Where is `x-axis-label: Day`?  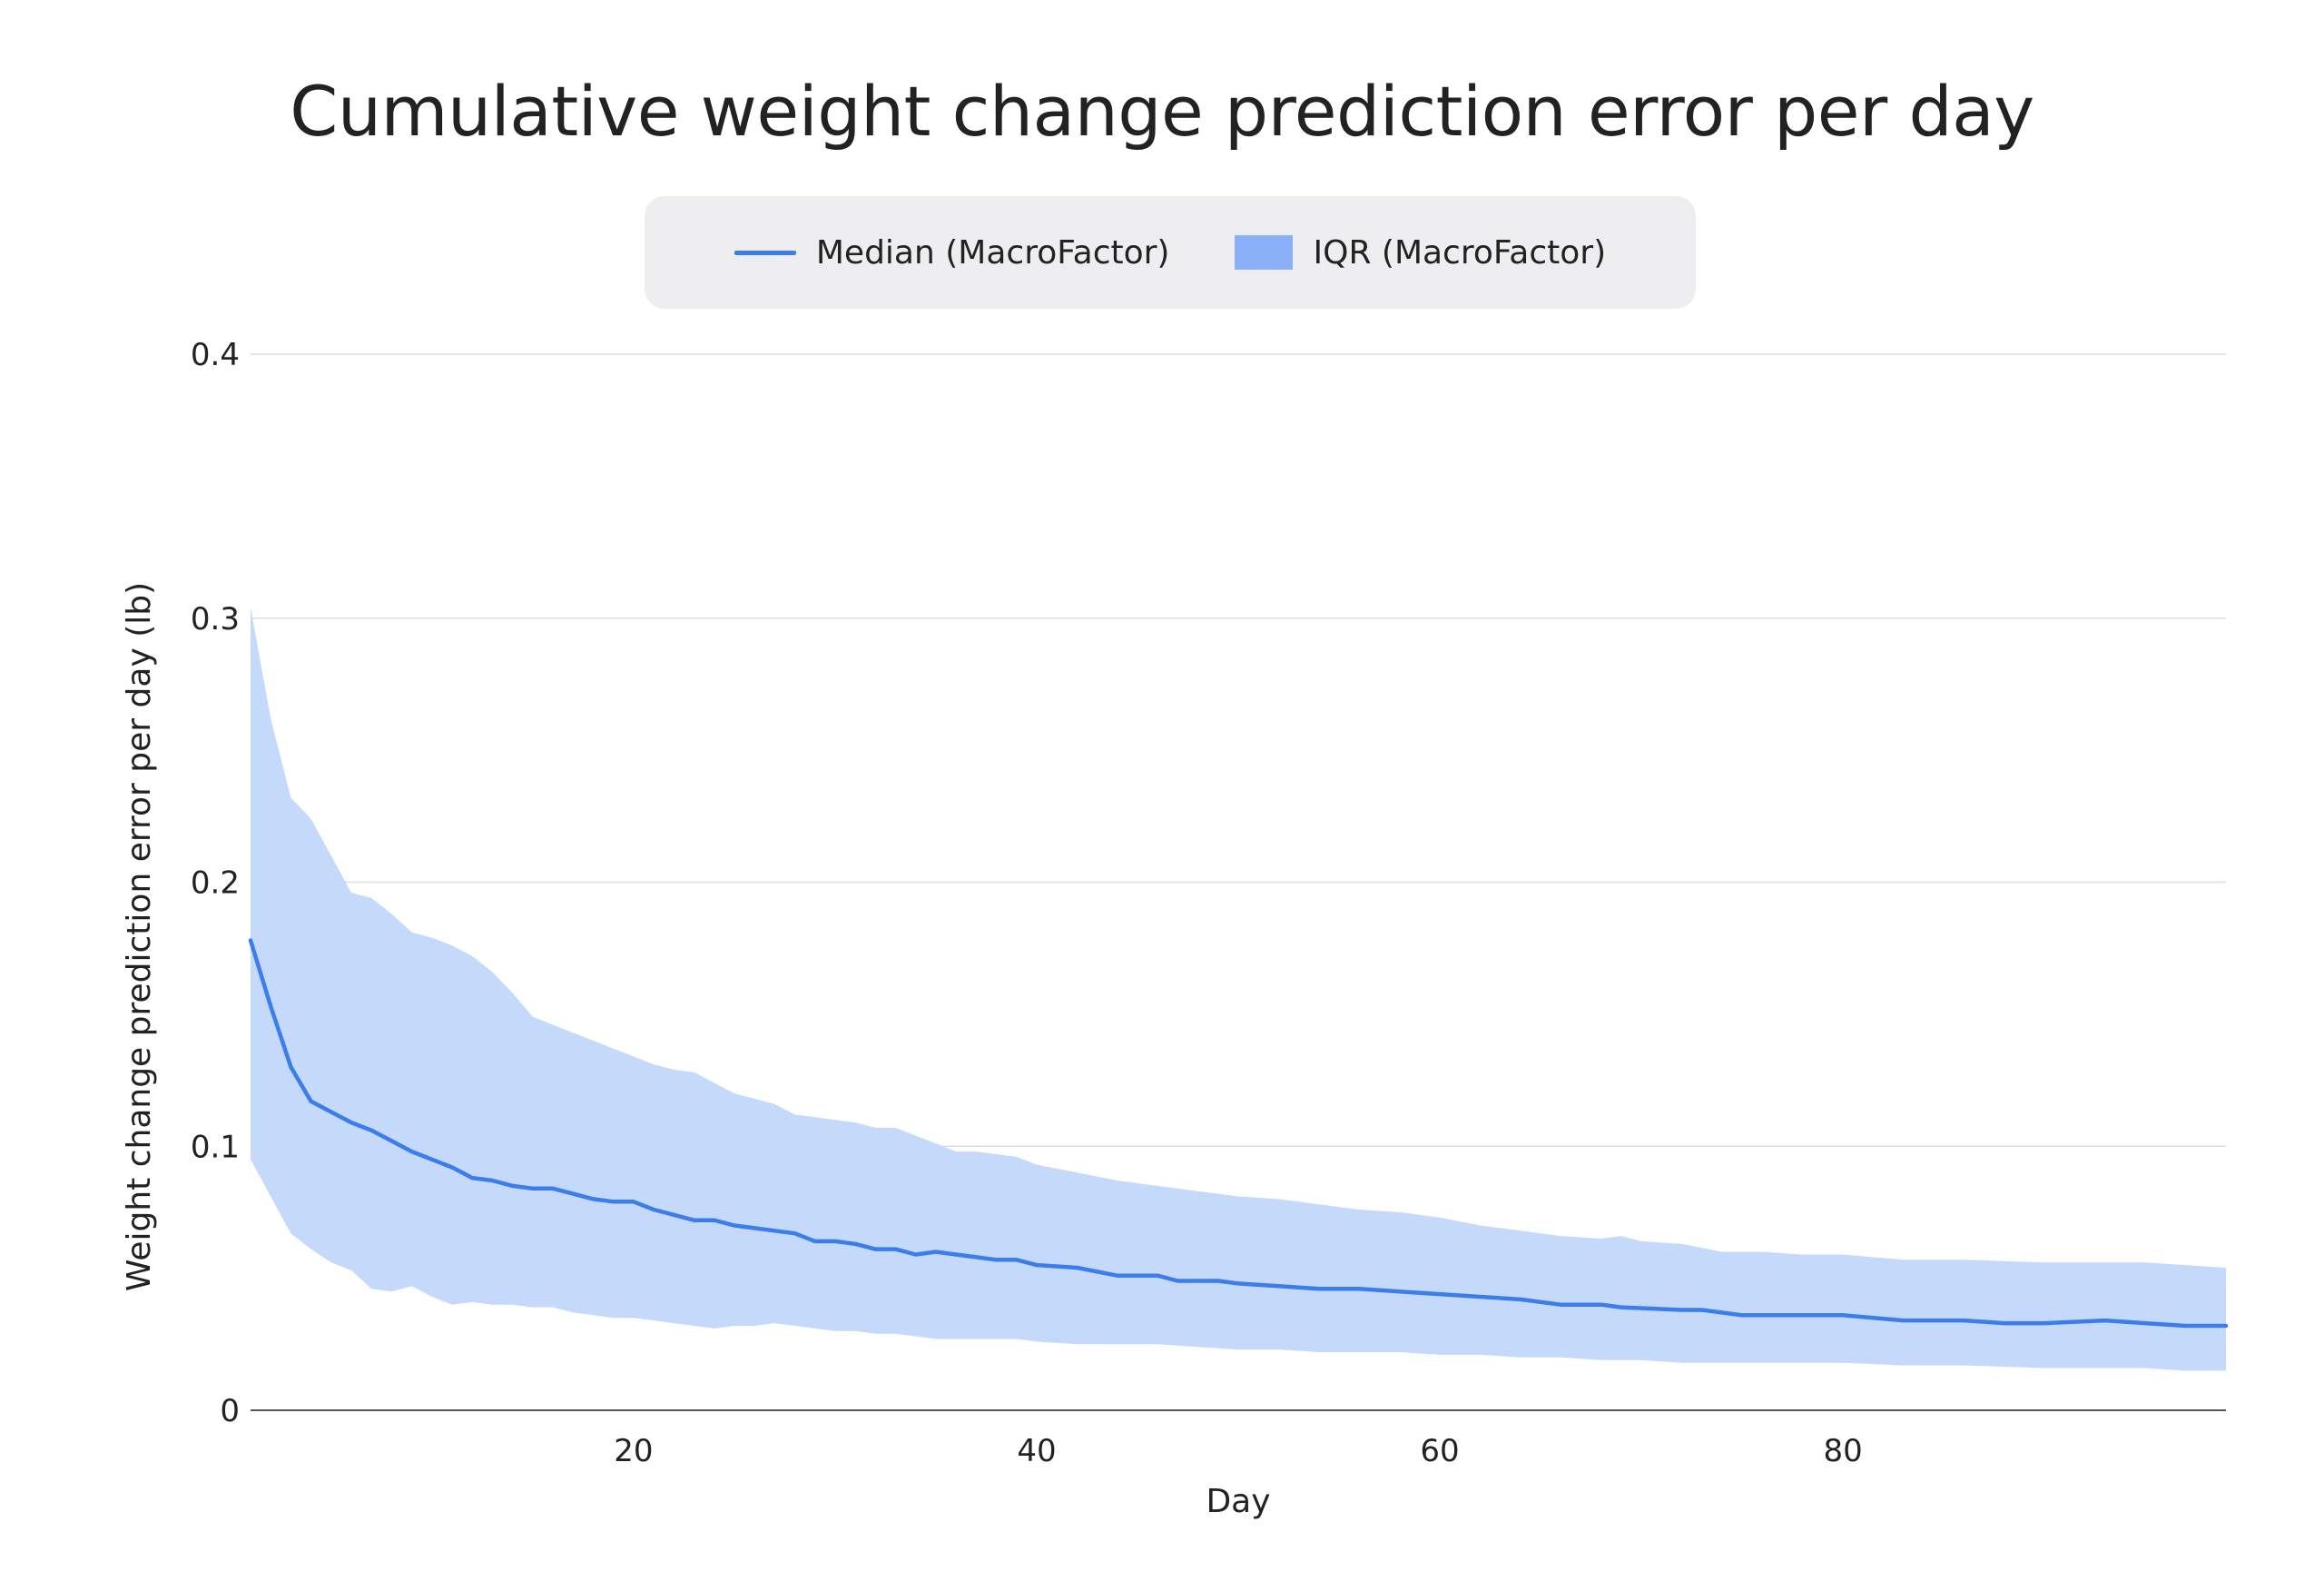 x-axis-label: Day is located at coordinates (1238, 1502).